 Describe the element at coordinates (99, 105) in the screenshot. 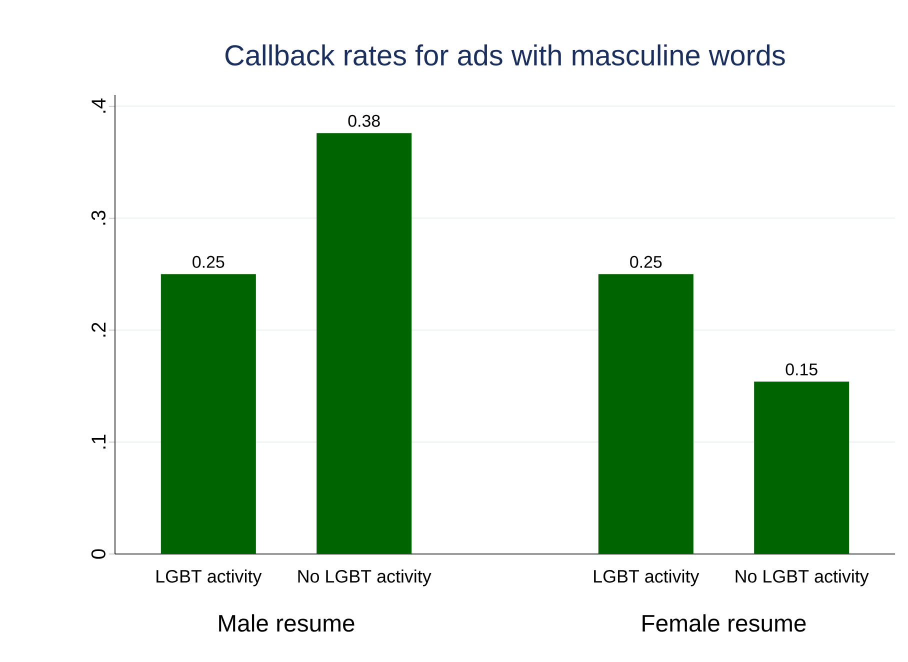

I see `y-tick-label: .4` at that location.